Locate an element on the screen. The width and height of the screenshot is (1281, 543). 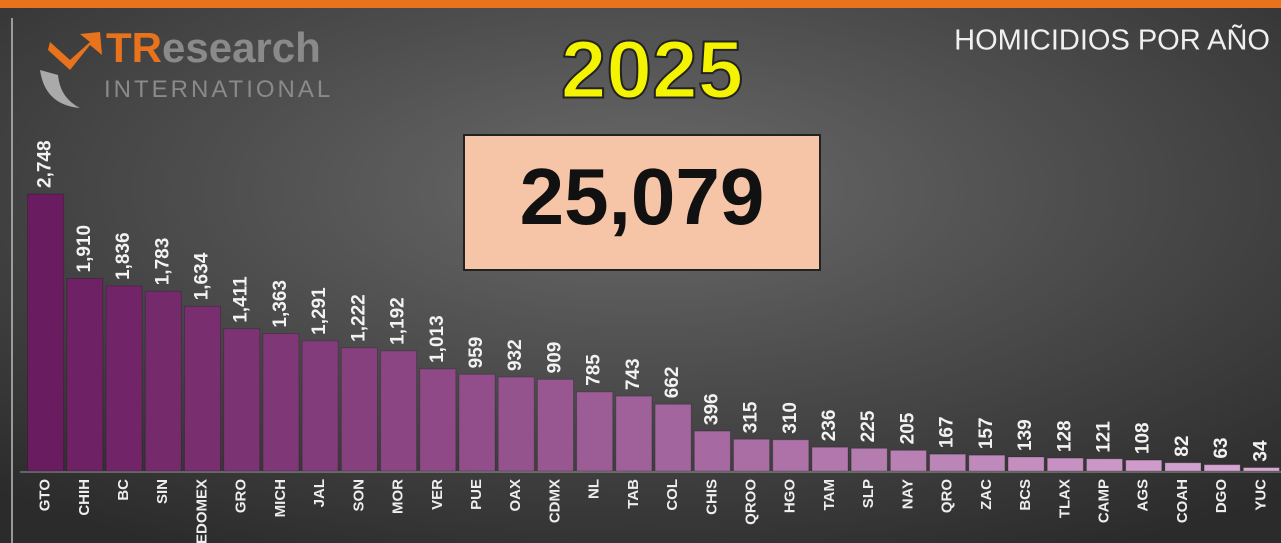
logo-sub: INTERNATIONAL is located at coordinates (218, 89).